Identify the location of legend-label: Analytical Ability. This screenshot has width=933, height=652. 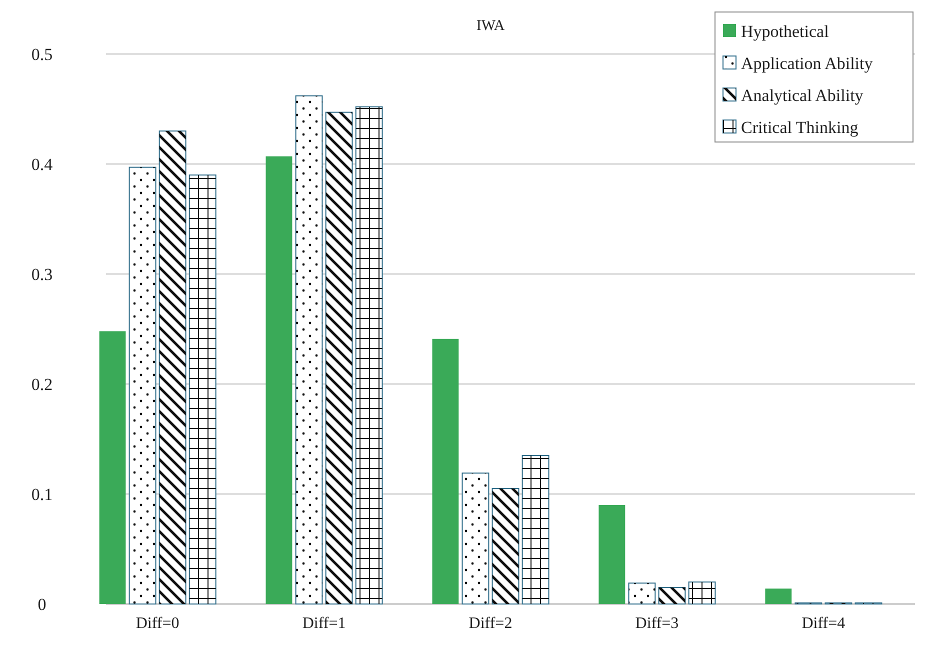
(802, 95).